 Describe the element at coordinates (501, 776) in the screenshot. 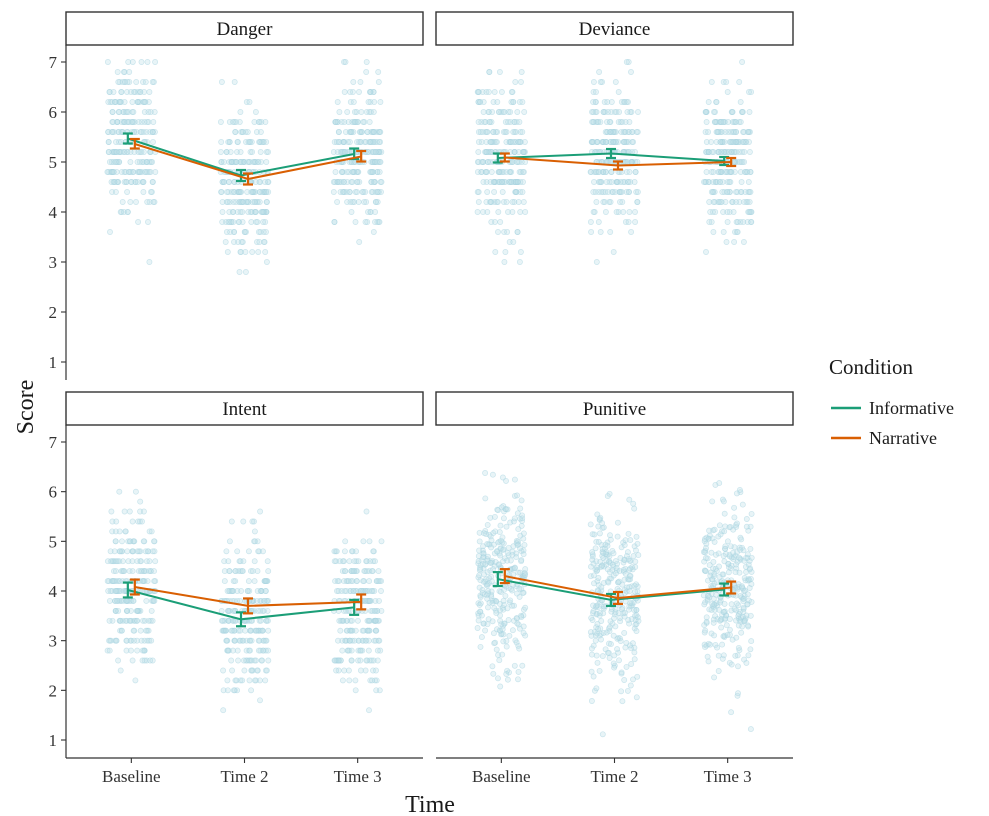

I see `x-tick-label-punitive-baseline: Baseline` at that location.